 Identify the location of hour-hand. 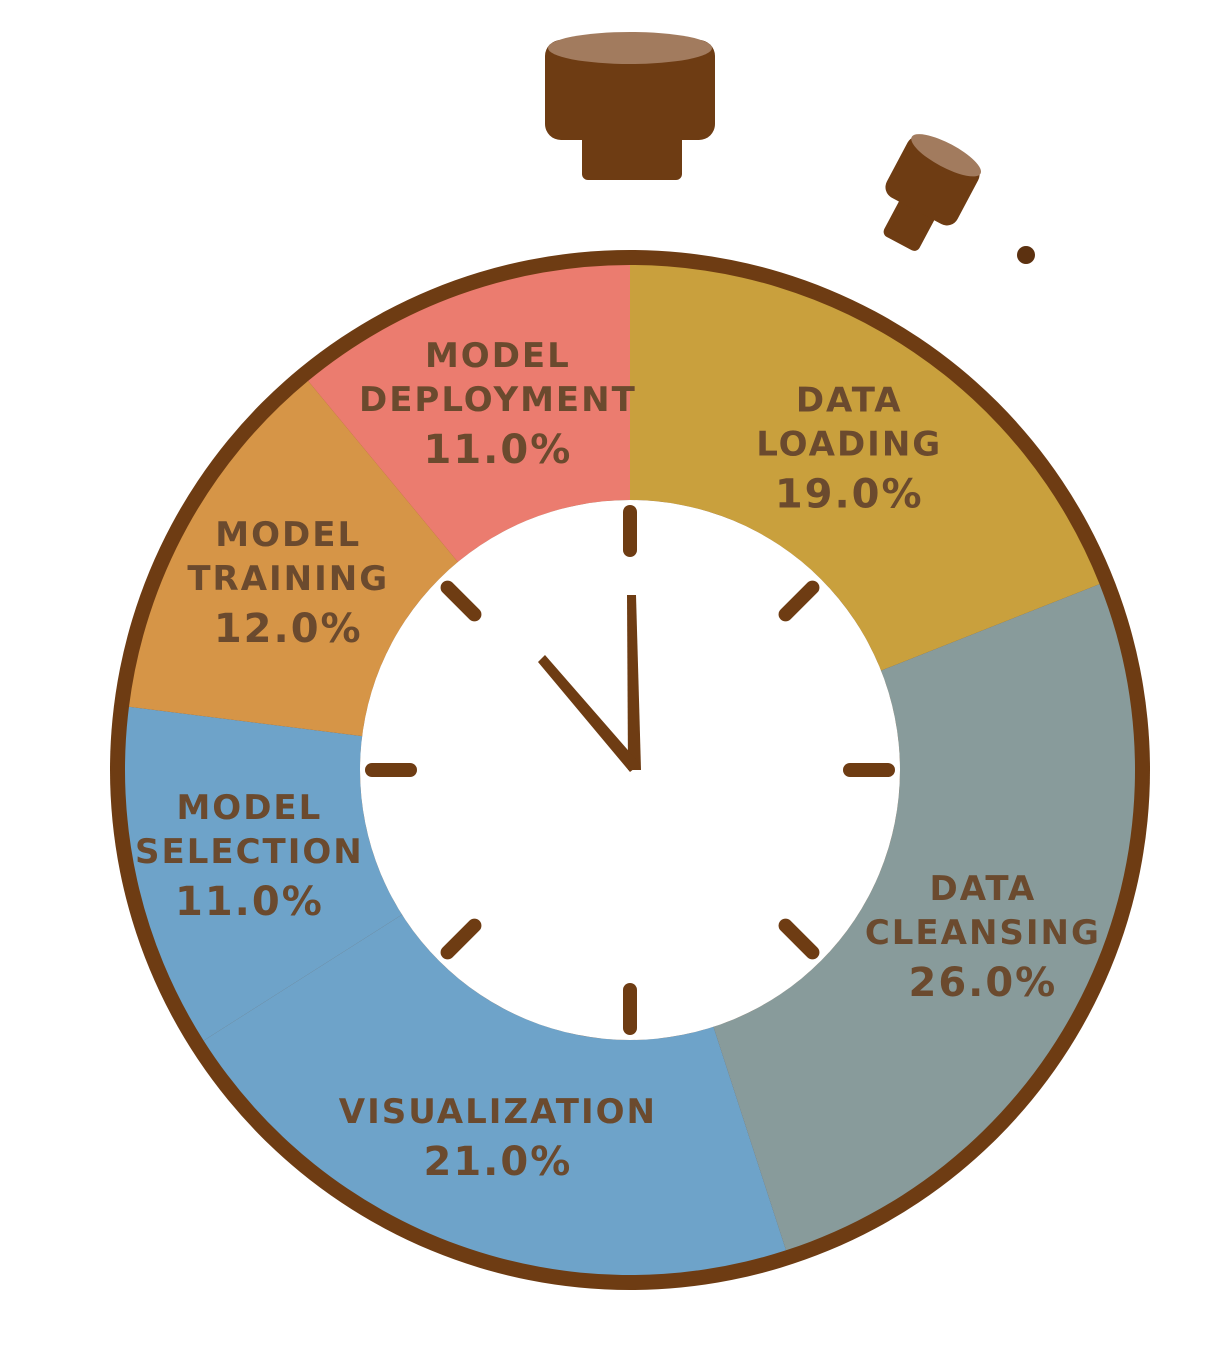
(589, 713).